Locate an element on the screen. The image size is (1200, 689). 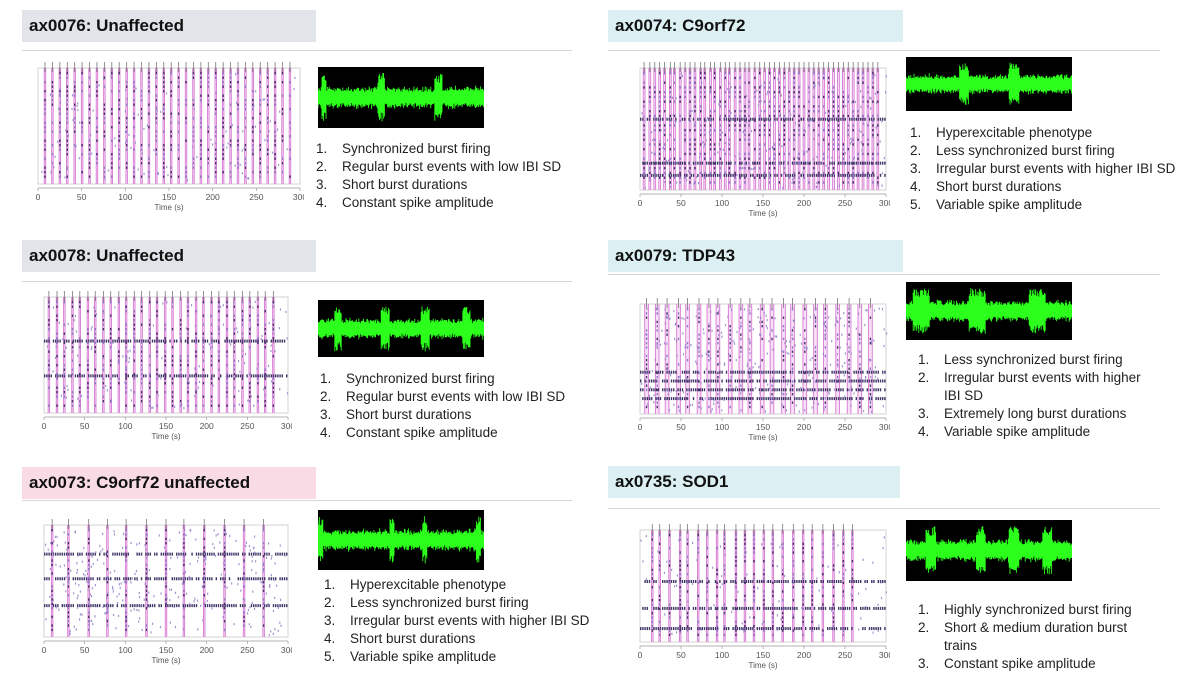
finding-item: 1. Synchronized burst firing is located at coordinates (403, 148).